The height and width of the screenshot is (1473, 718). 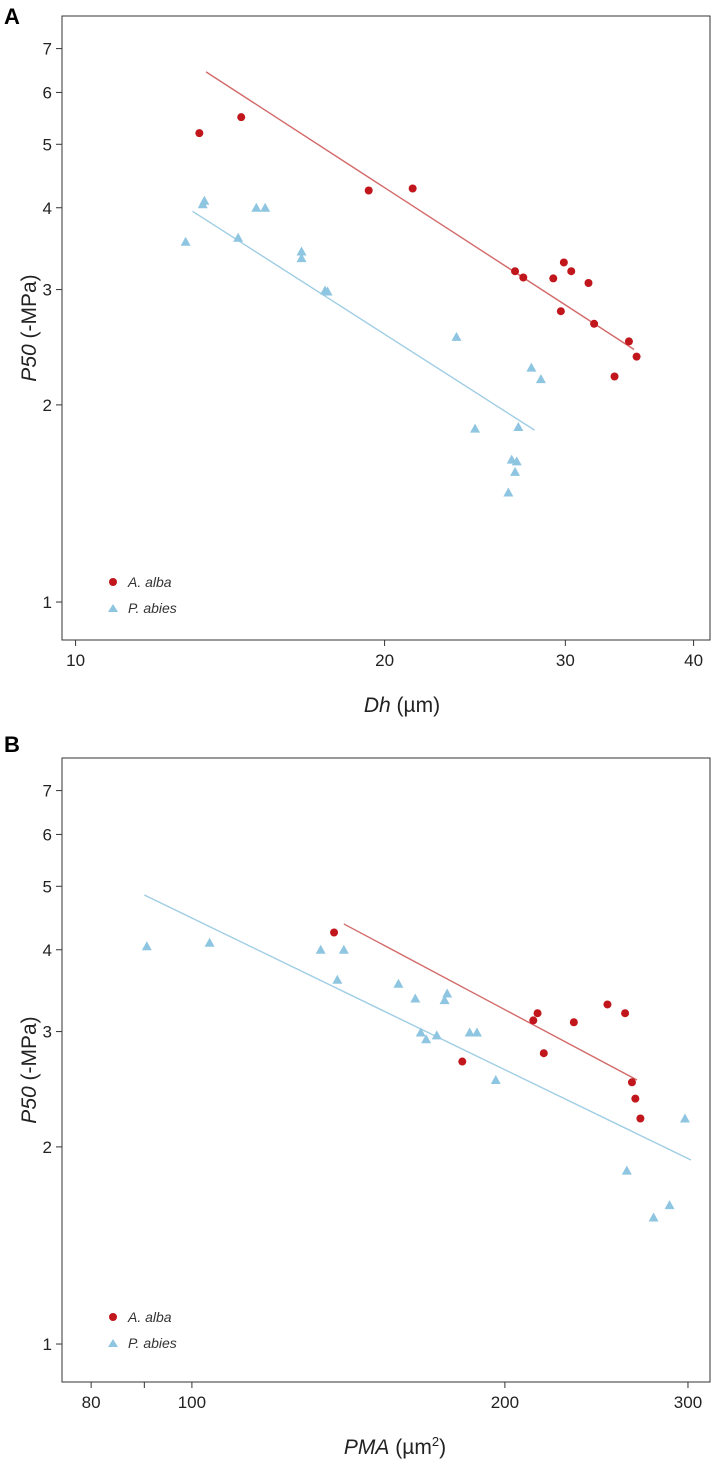 What do you see at coordinates (688, 1402) in the screenshot?
I see `x-tick-label: 300` at bounding box center [688, 1402].